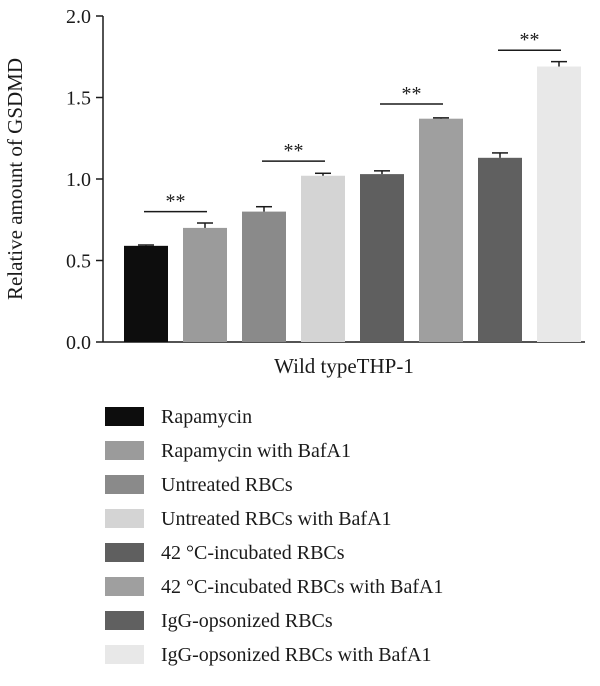  I want to click on y-tick-label: 1.0, so click(78, 180).